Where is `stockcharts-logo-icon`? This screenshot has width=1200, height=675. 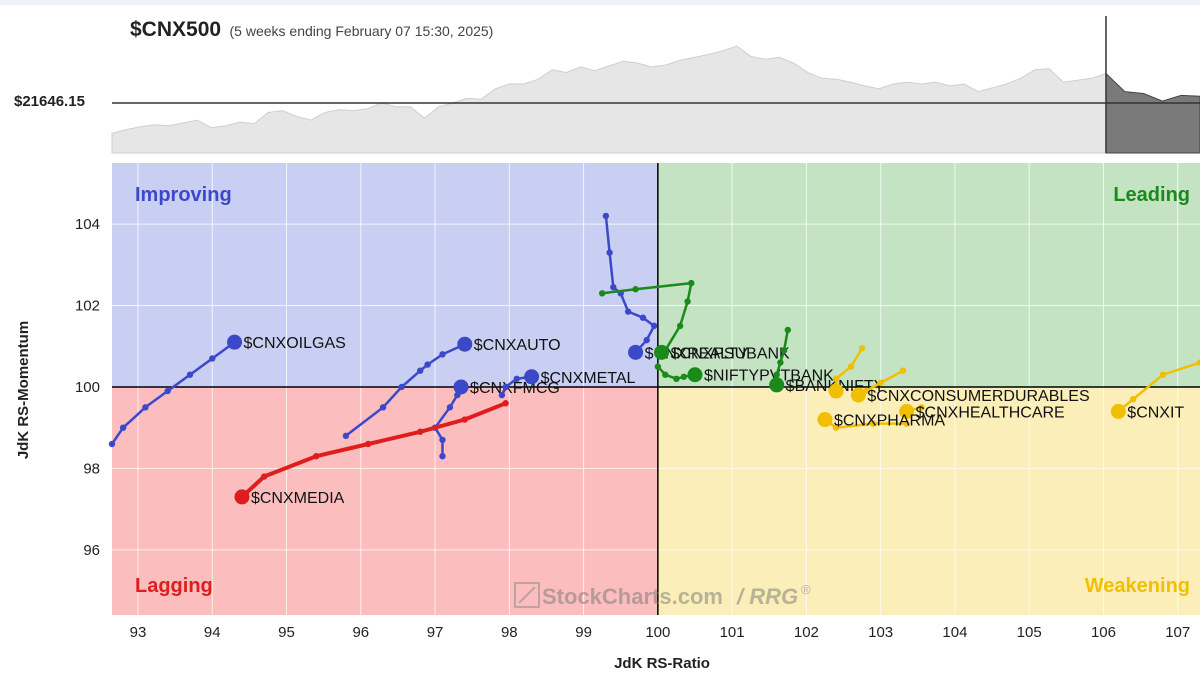 stockcharts-logo-icon is located at coordinates (527, 595).